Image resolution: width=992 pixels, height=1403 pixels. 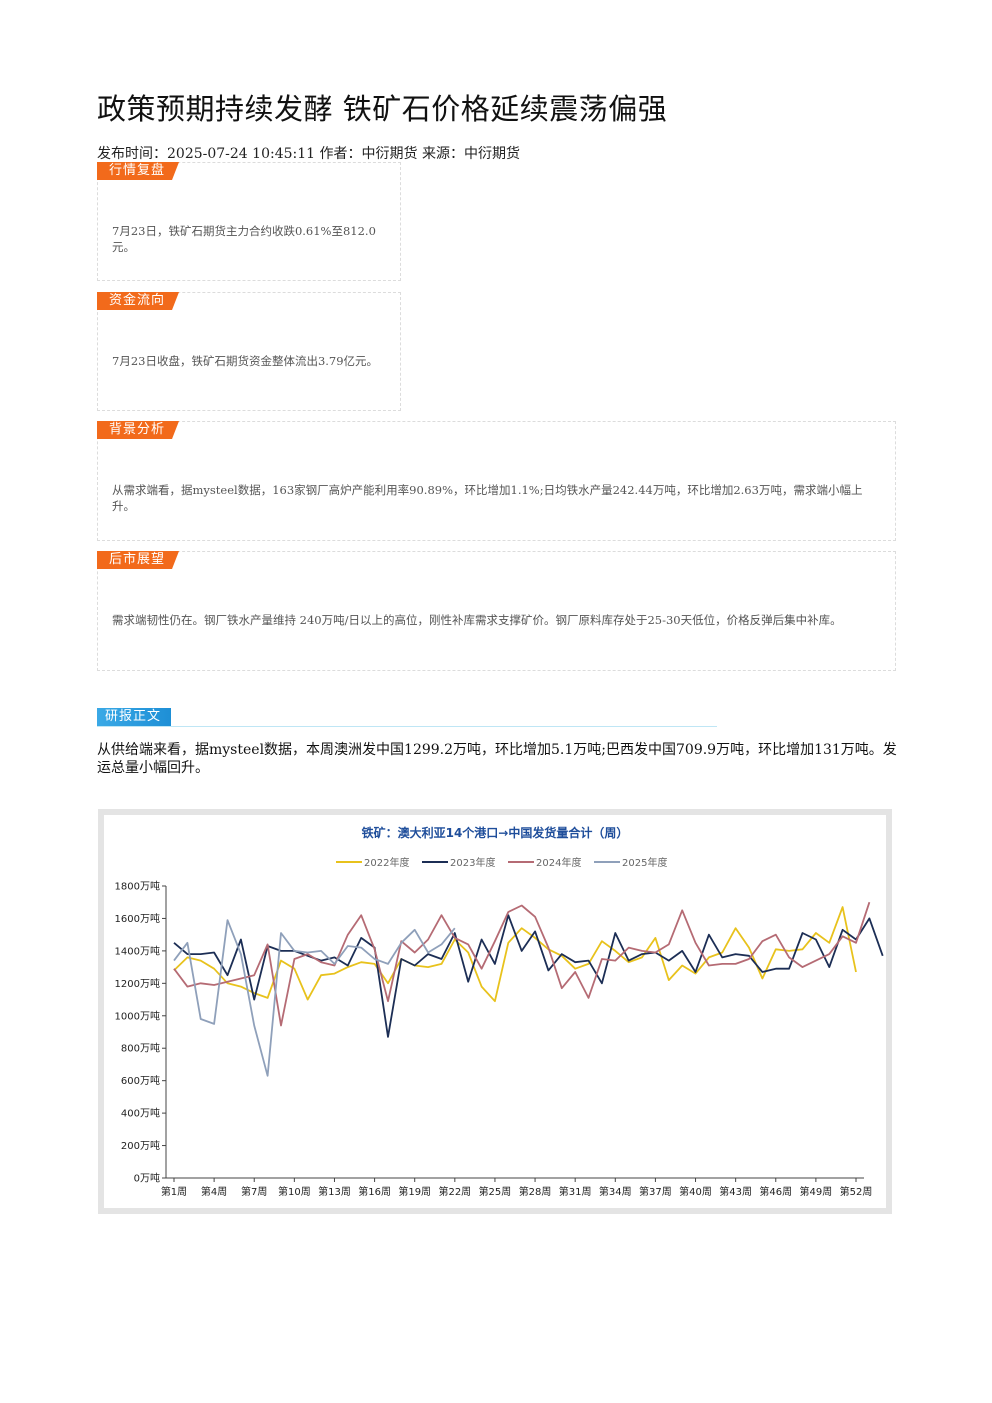 I want to click on y-tick-label: 800万吨, so click(x=140, y=1048).